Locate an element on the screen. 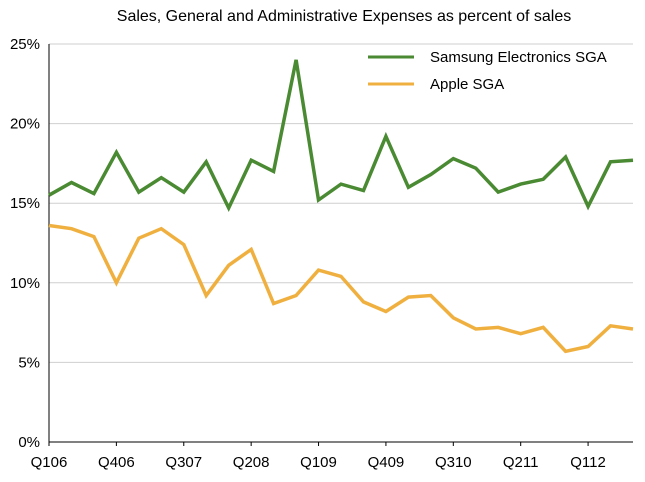  x-tick-label: Q406 is located at coordinates (116, 462).